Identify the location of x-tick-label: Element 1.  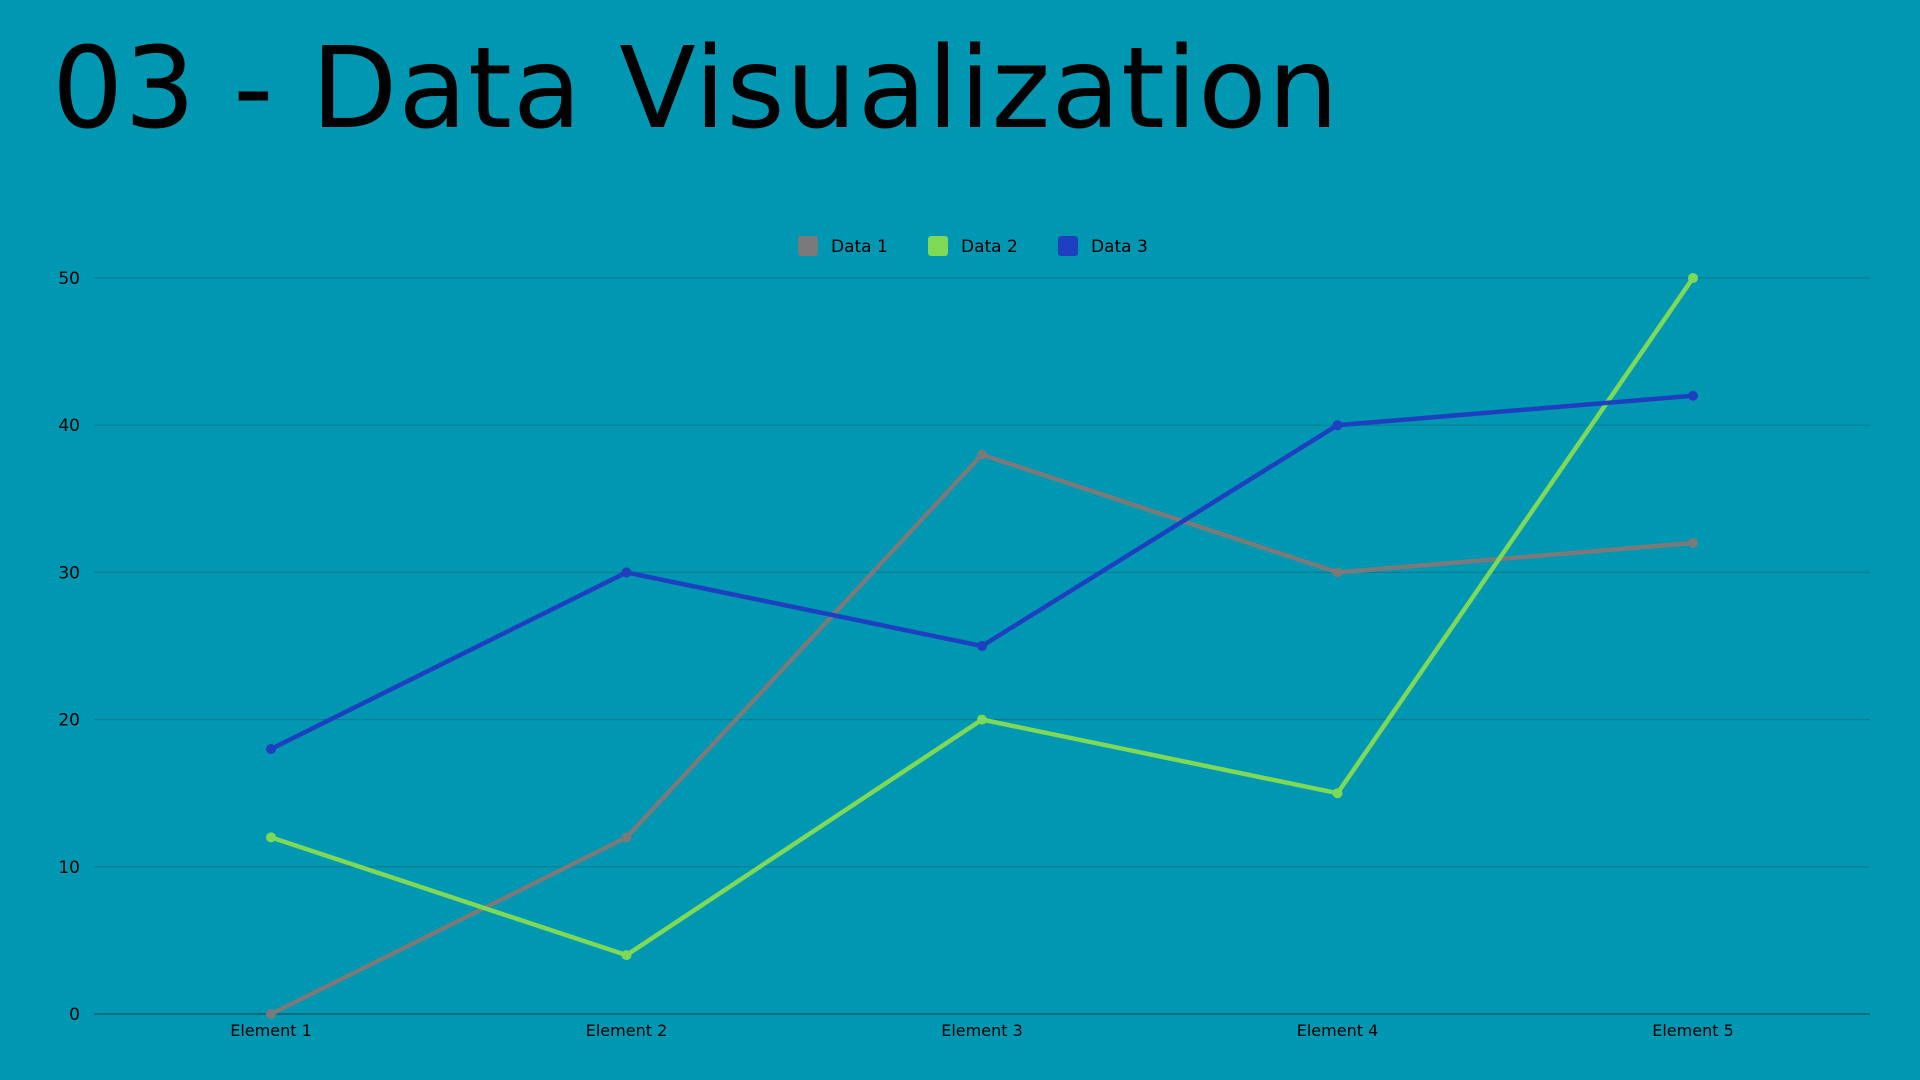
(271, 1030).